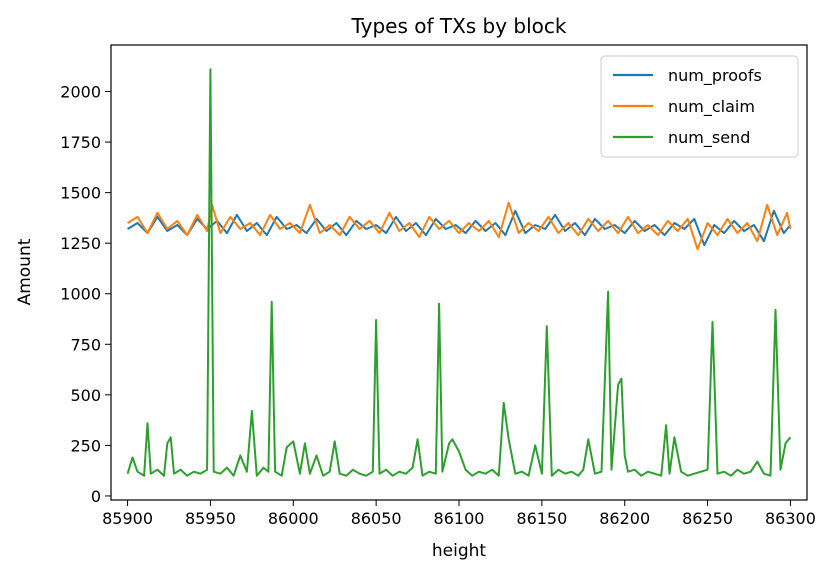  What do you see at coordinates (80, 243) in the screenshot?
I see `y-tick-label: 1250` at bounding box center [80, 243].